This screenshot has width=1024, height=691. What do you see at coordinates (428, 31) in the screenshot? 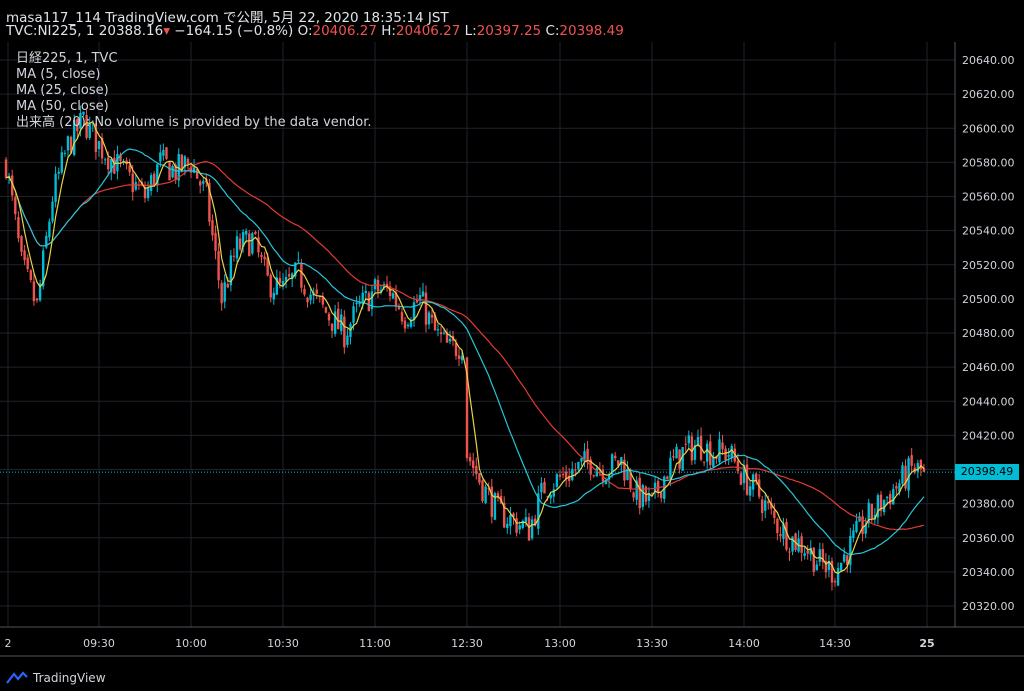
I see `high-value: 20406.27` at bounding box center [428, 31].